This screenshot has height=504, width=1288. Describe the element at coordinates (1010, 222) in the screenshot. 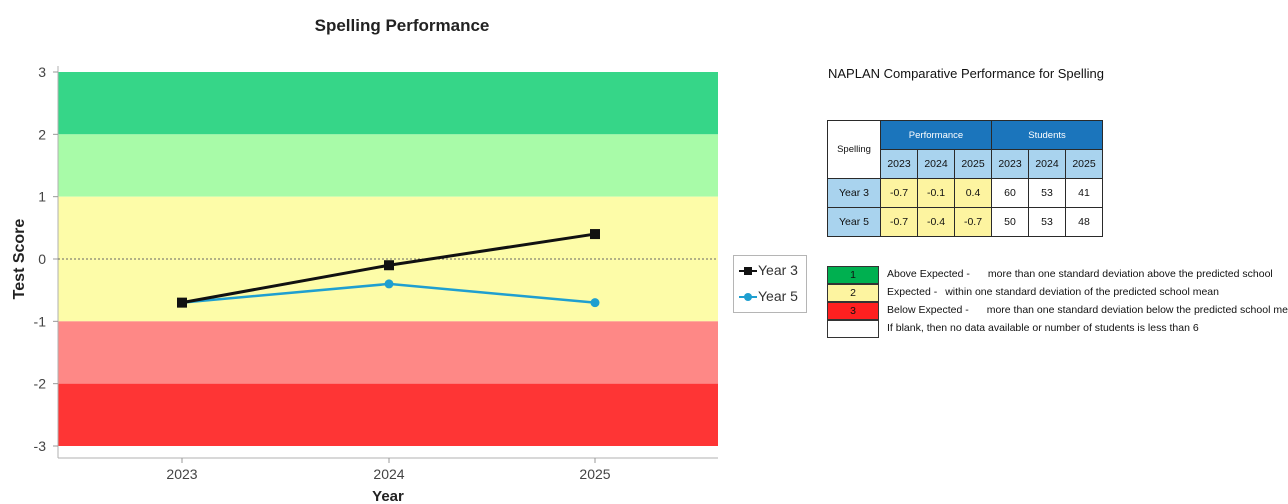

I see `students-cell: 50` at that location.